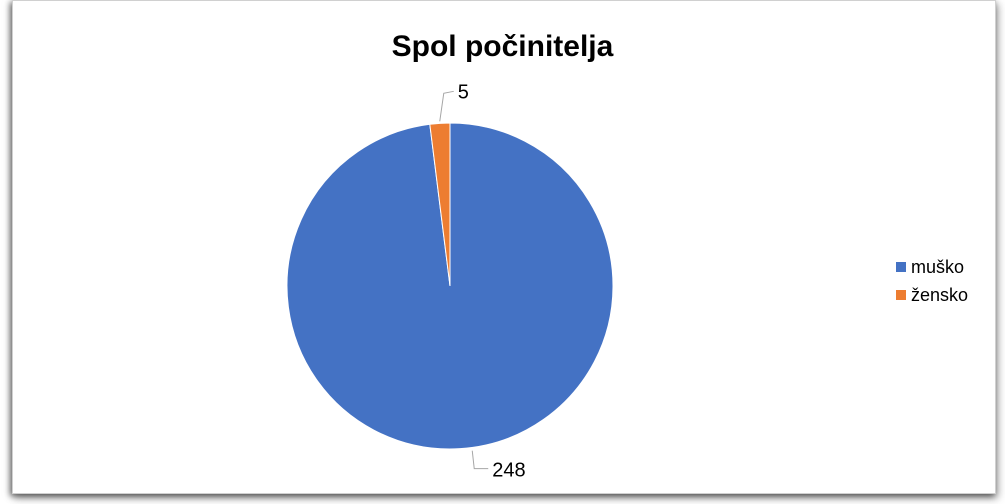 The image size is (1005, 504). What do you see at coordinates (508, 471) in the screenshot?
I see `data-label-musko: 248` at bounding box center [508, 471].